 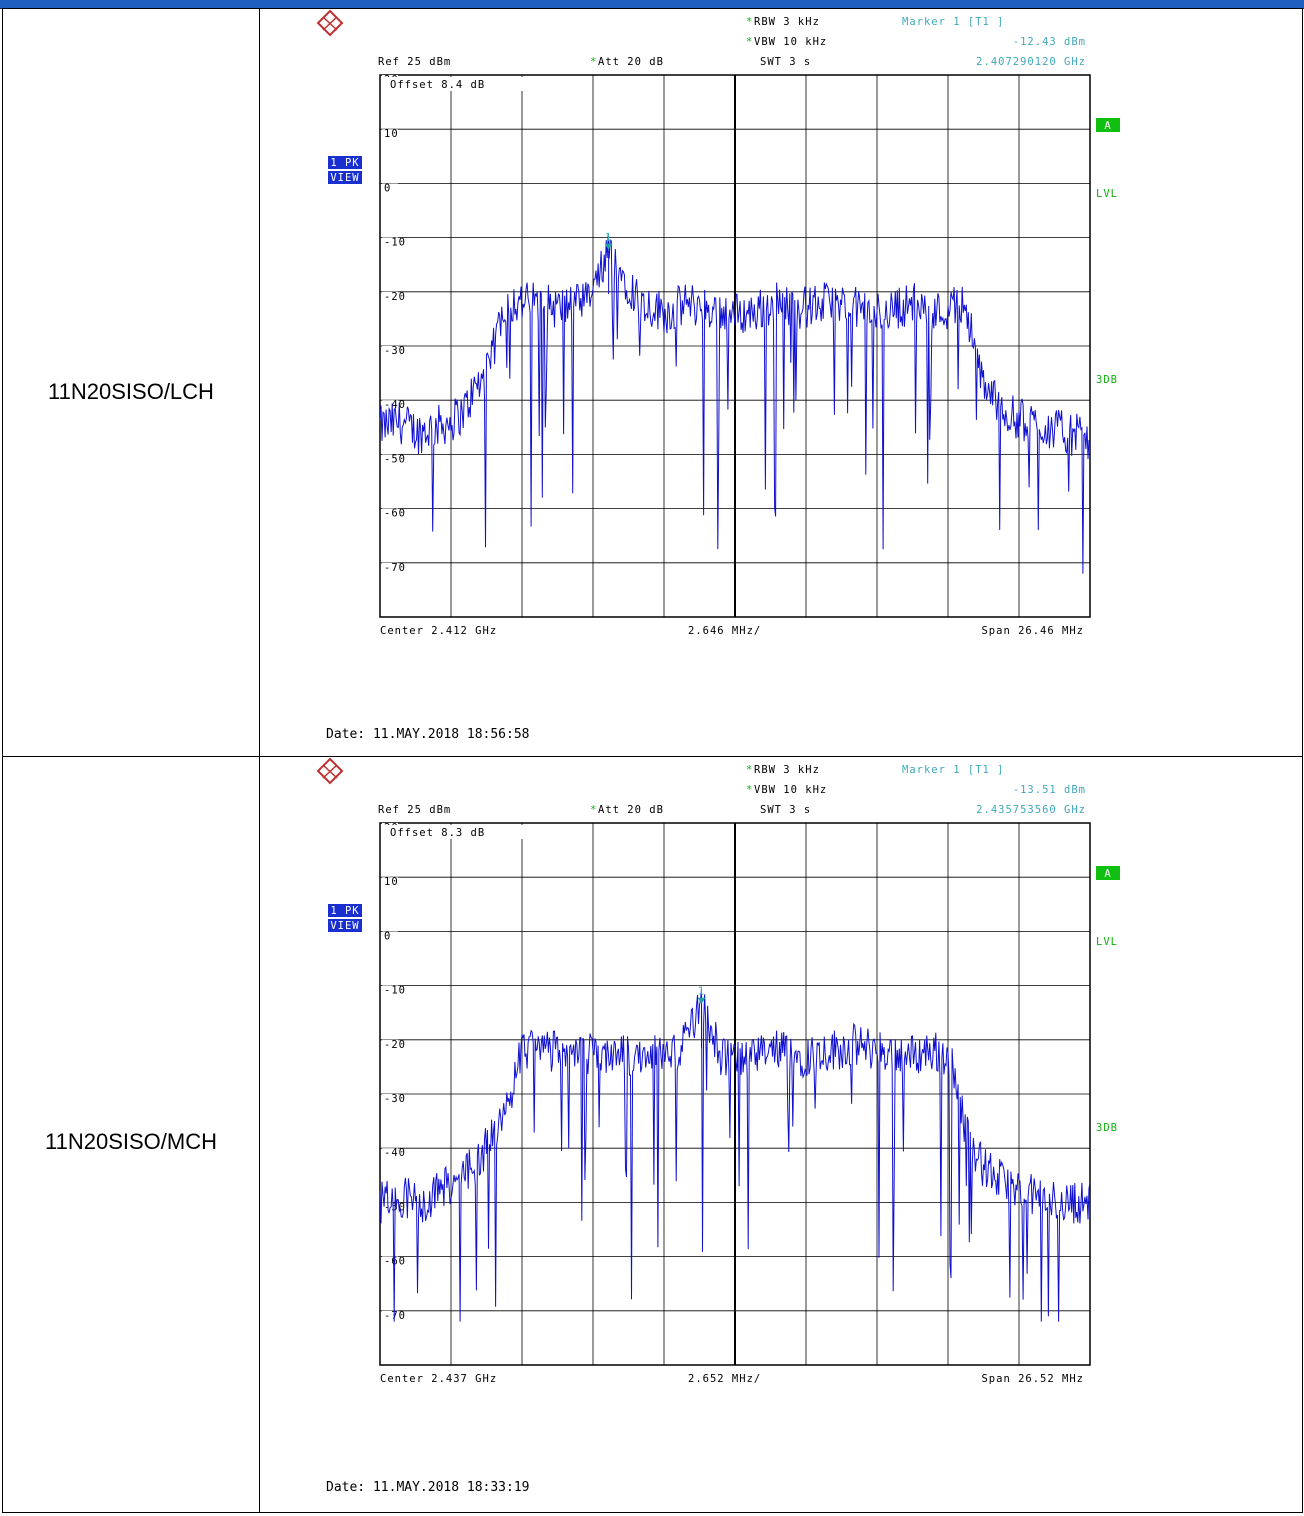 I want to click on row-label: 11N20SISO/MCH, so click(x=131, y=1141).